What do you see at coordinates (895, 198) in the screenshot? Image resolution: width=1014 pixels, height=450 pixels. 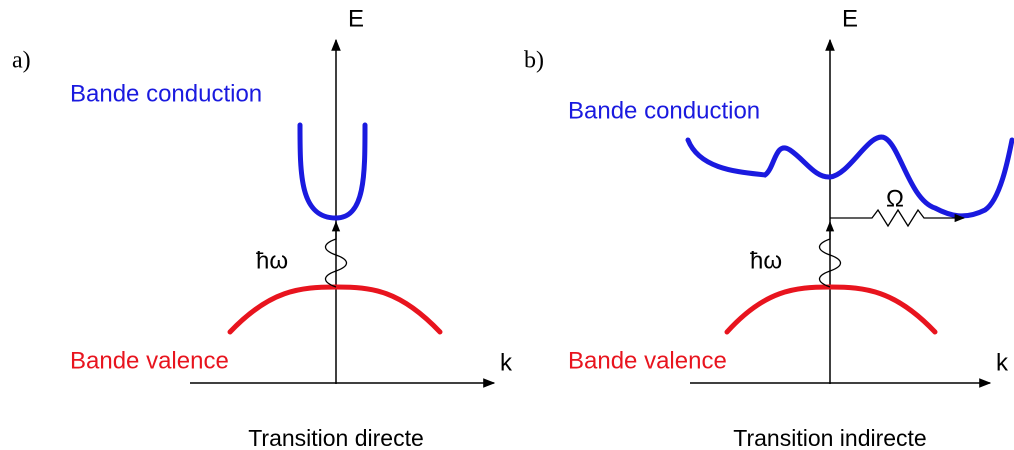 I see `phonon-label: Ω` at bounding box center [895, 198].